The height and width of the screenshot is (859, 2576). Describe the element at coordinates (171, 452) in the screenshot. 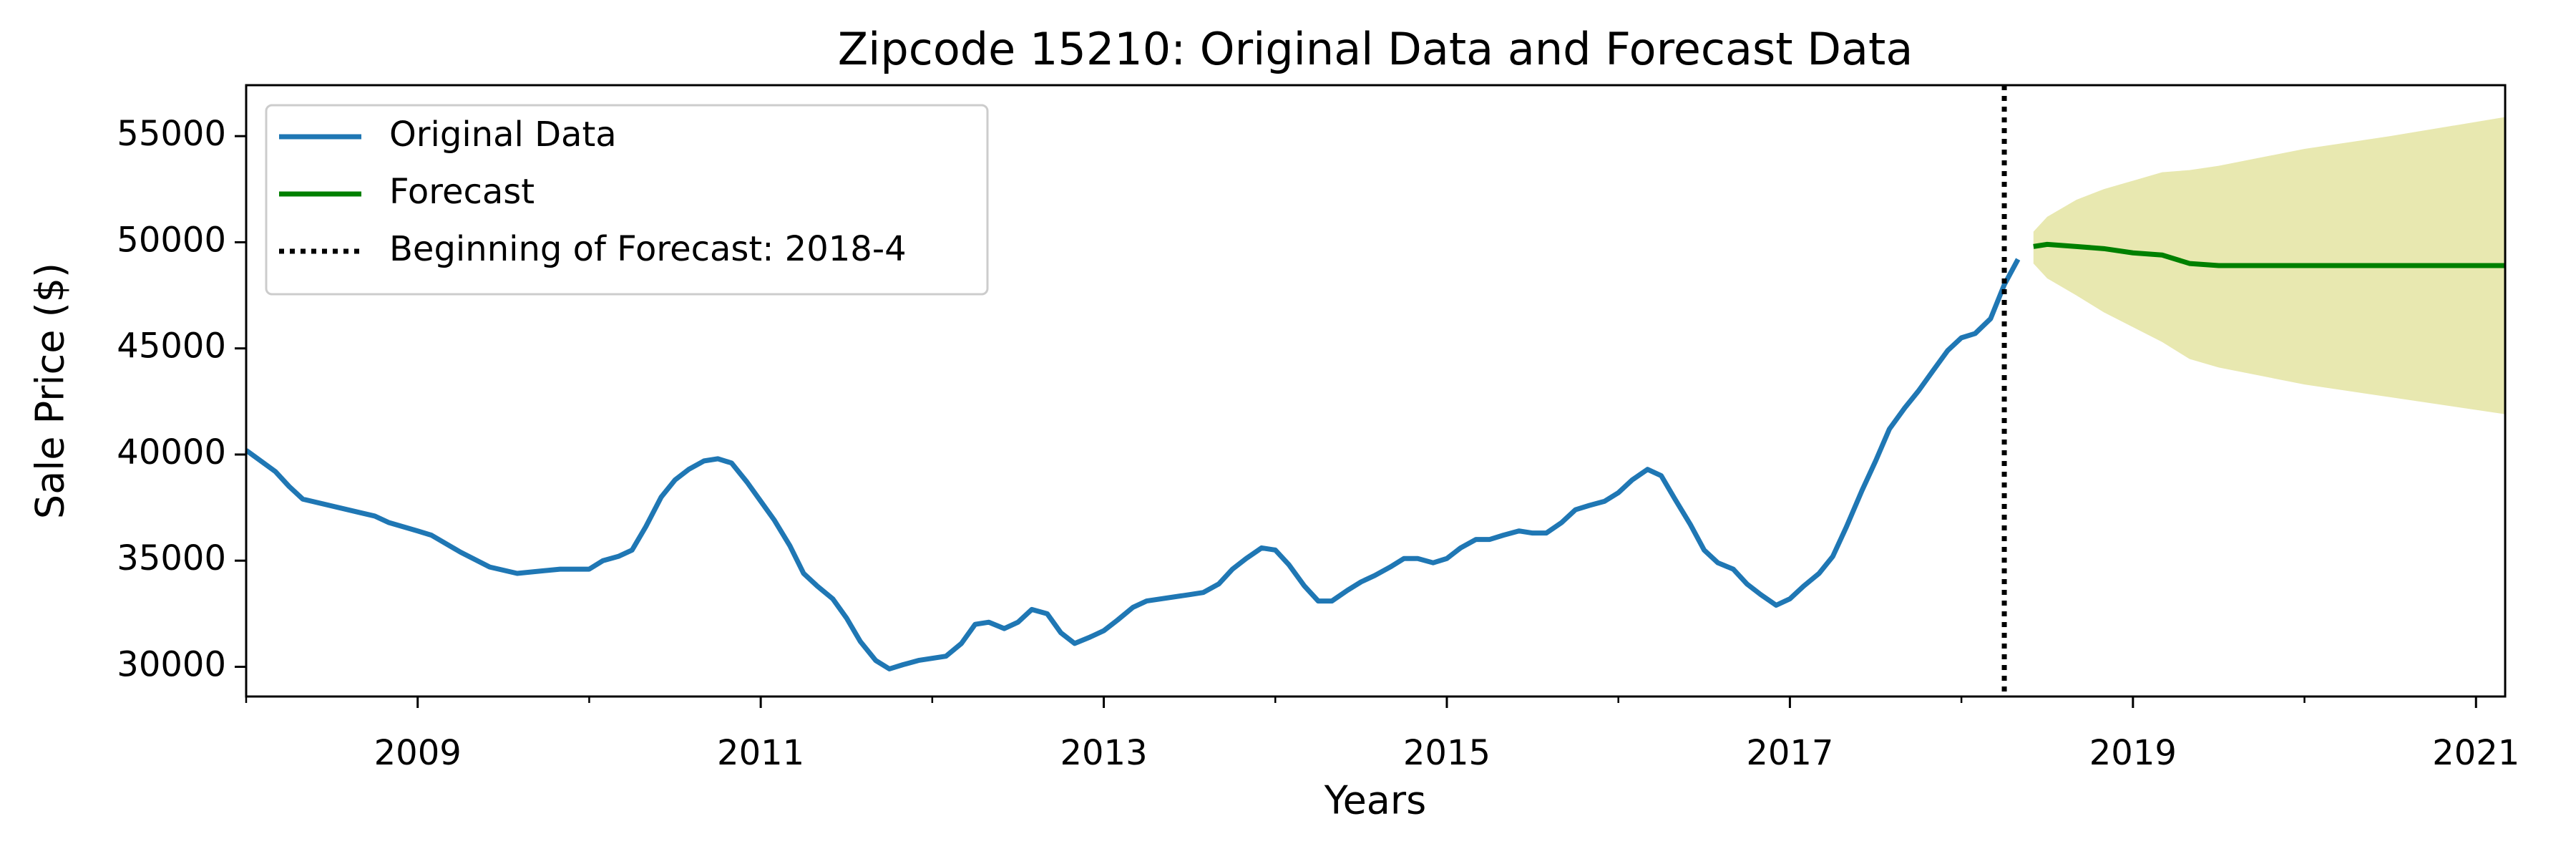

I see `y-tick-label: 40000` at that location.